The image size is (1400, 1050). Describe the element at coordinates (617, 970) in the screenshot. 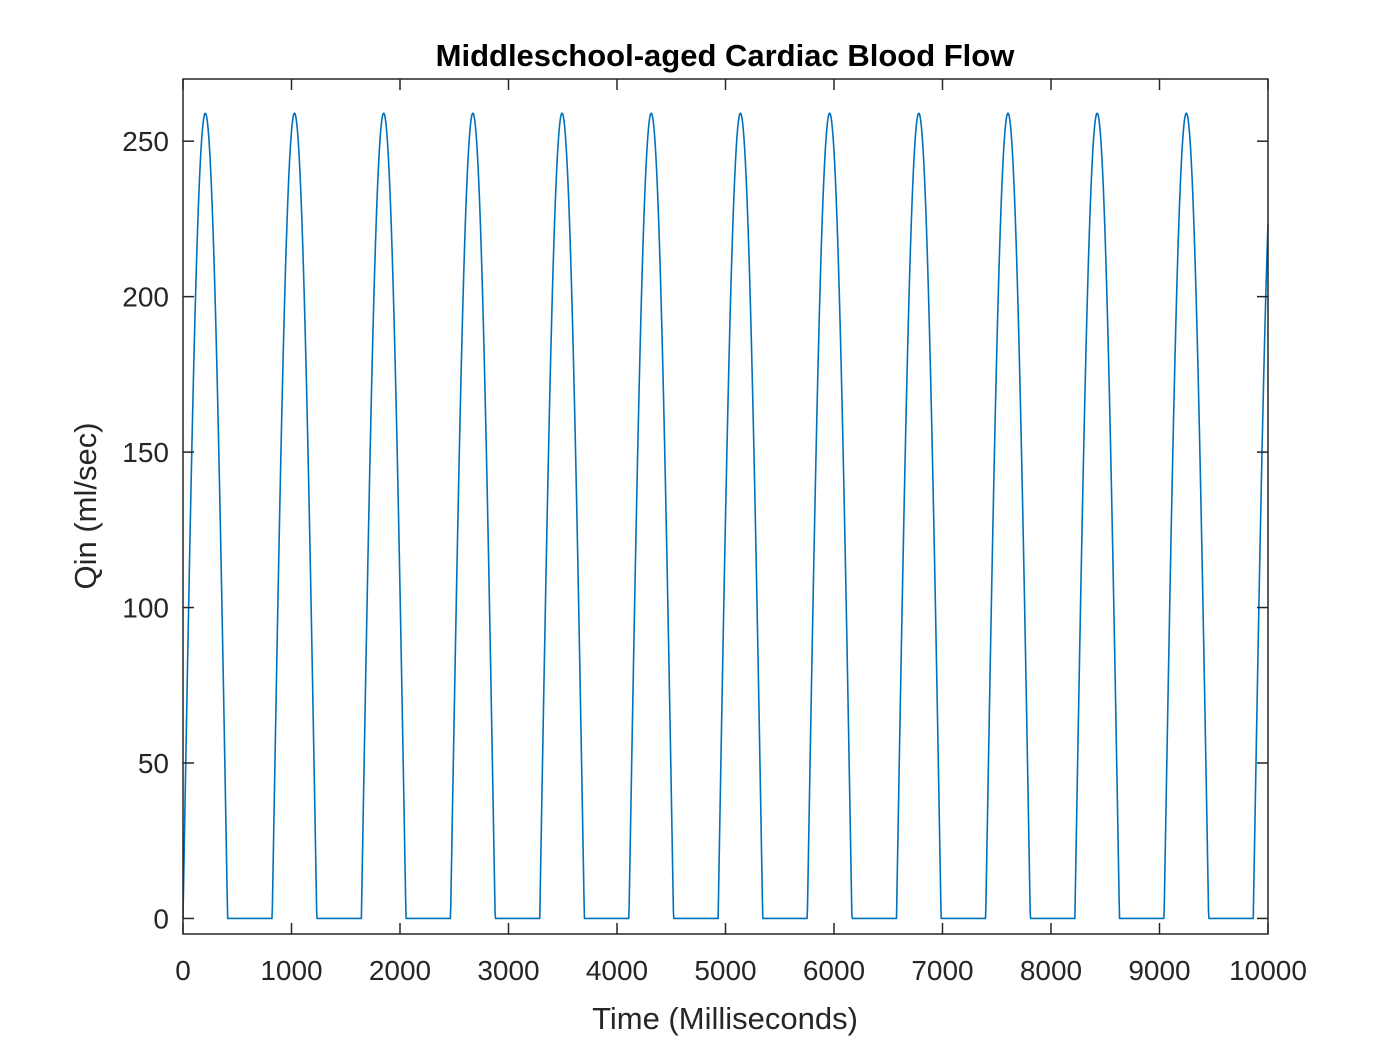

I see `x-tick-label: 4000` at that location.